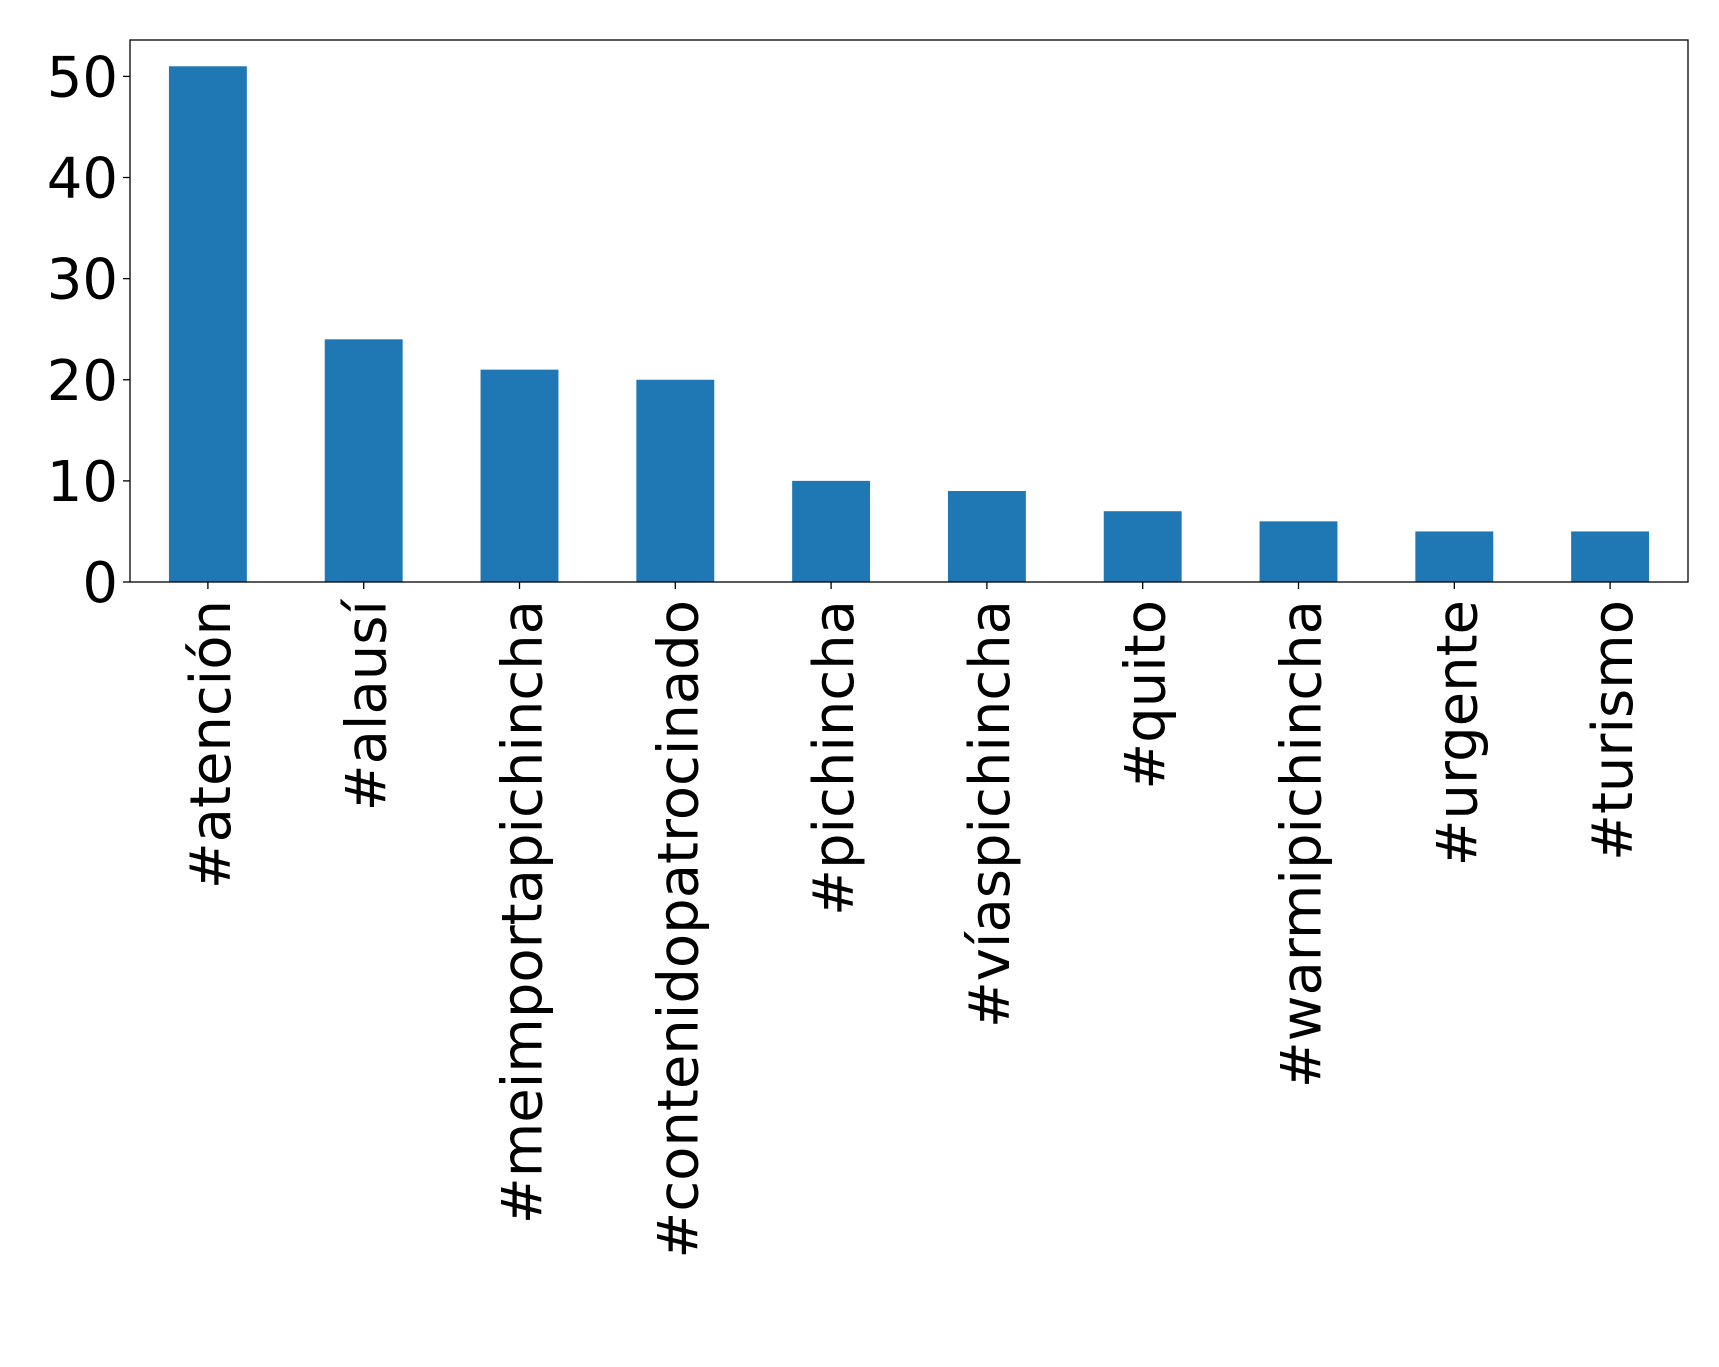  I want to click on x-tick-label: #contenidopatrocinado, so click(678, 929).